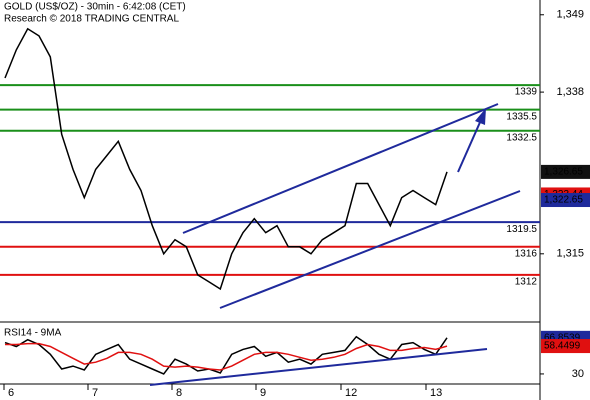 This screenshot has width=590, height=400. Describe the element at coordinates (570, 254) in the screenshot. I see `y-tick-label: 1,315` at that location.